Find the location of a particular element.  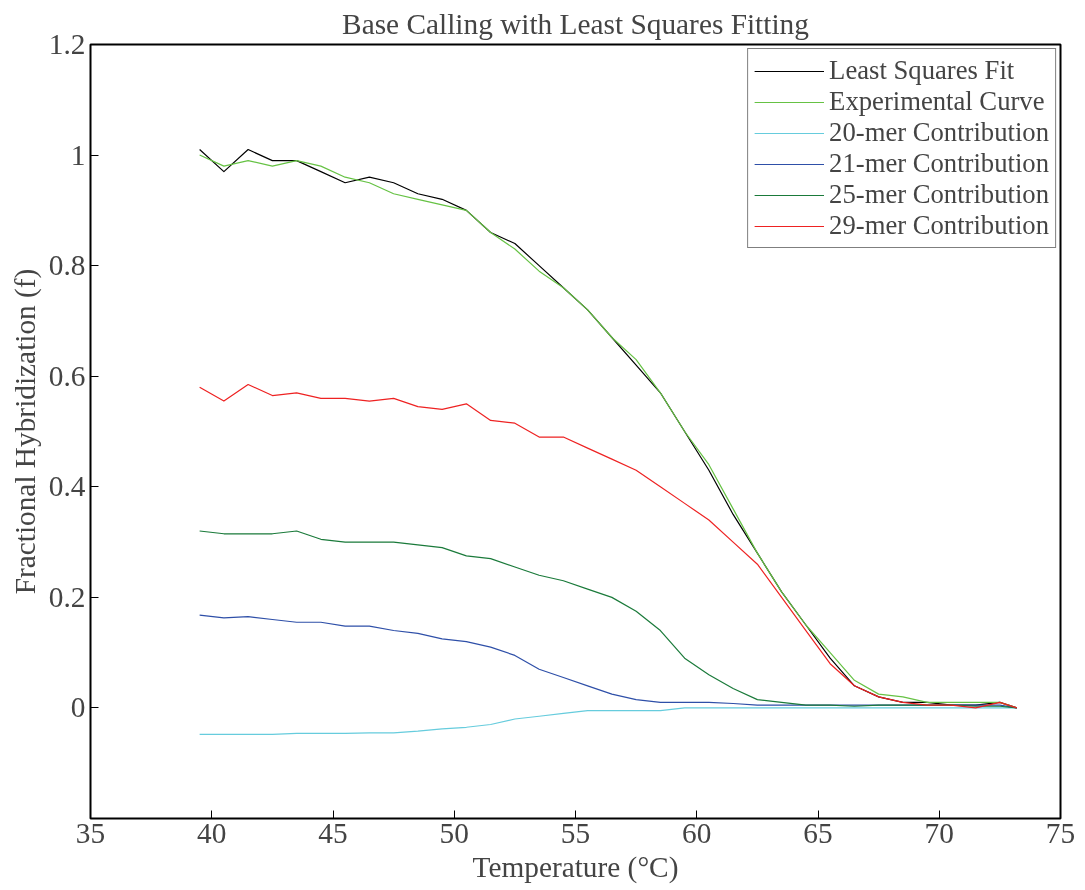

x-tick-label: 55 is located at coordinates (575, 832).